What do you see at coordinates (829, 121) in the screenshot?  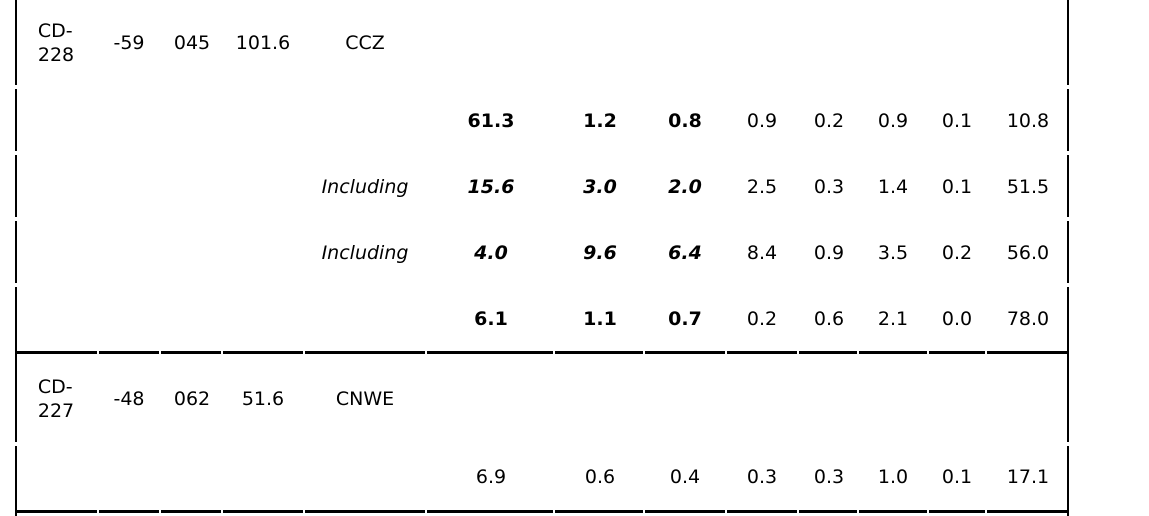 I see `interval-value-5: 0.2` at bounding box center [829, 121].